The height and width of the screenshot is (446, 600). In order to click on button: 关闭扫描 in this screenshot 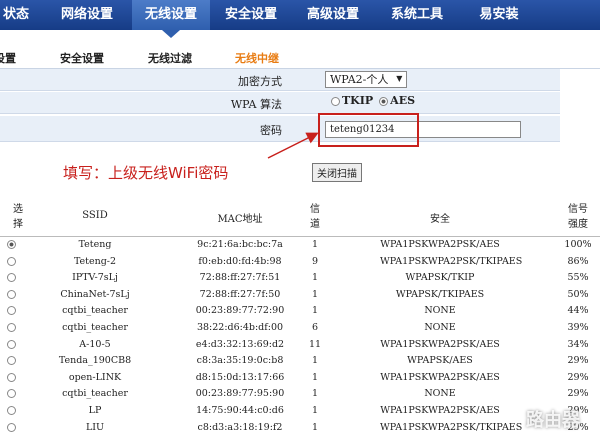, I will do `click(337, 172)`.